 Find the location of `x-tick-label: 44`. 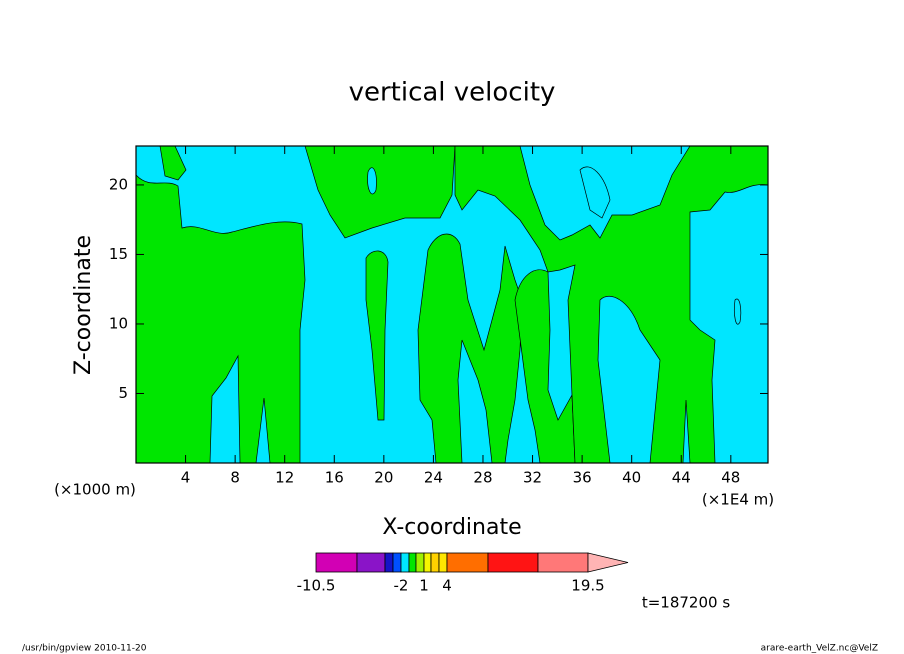

x-tick-label: 44 is located at coordinates (681, 478).